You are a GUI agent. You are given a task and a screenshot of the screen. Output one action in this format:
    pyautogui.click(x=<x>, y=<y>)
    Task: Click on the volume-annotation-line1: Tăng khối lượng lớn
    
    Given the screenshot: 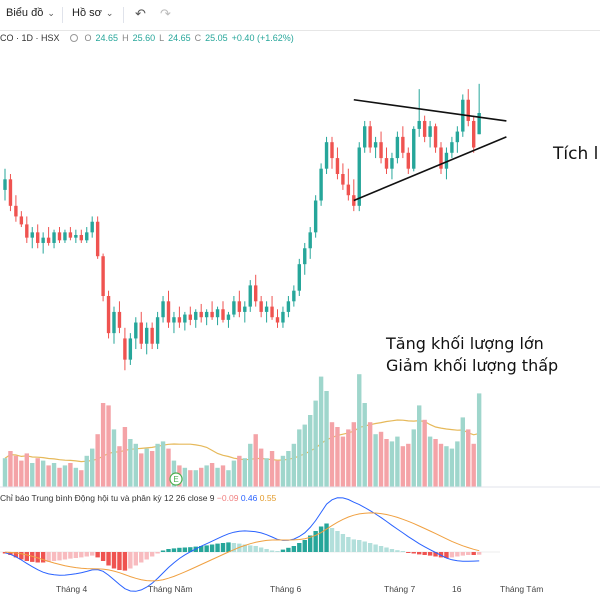 What is the action you would take?
    pyautogui.click(x=465, y=343)
    